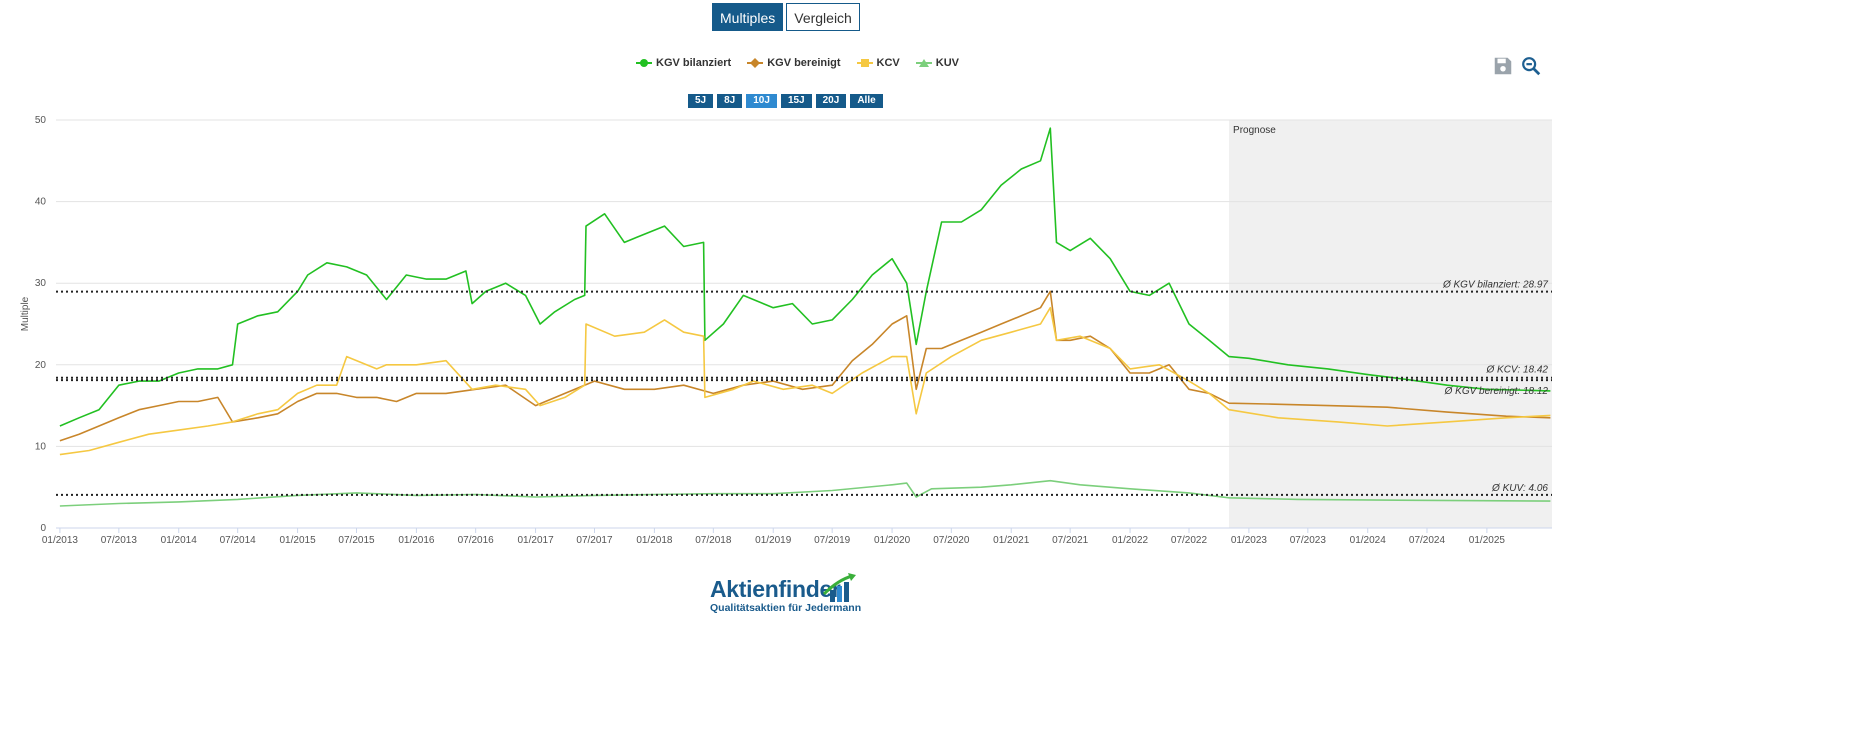 This screenshot has height=735, width=1857. I want to click on range-button-20j: 20J, so click(831, 101).